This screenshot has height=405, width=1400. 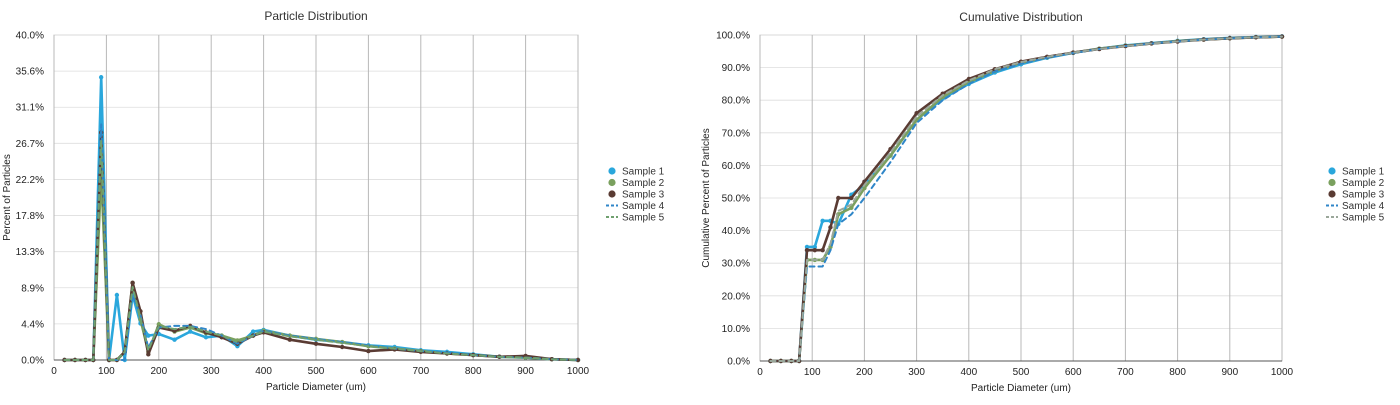 I want to click on y-tick-label: 8.9%, so click(x=32, y=288).